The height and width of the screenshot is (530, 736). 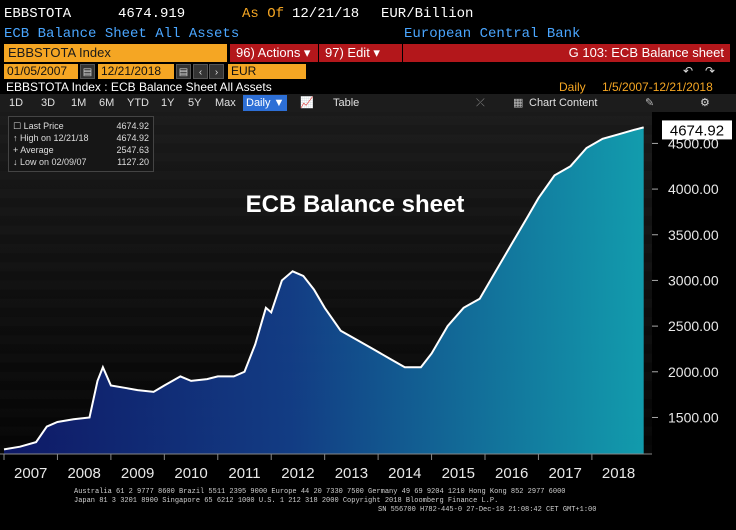 What do you see at coordinates (360, 53) in the screenshot?
I see `edit-menu-button: 97) Edit ▾` at bounding box center [360, 53].